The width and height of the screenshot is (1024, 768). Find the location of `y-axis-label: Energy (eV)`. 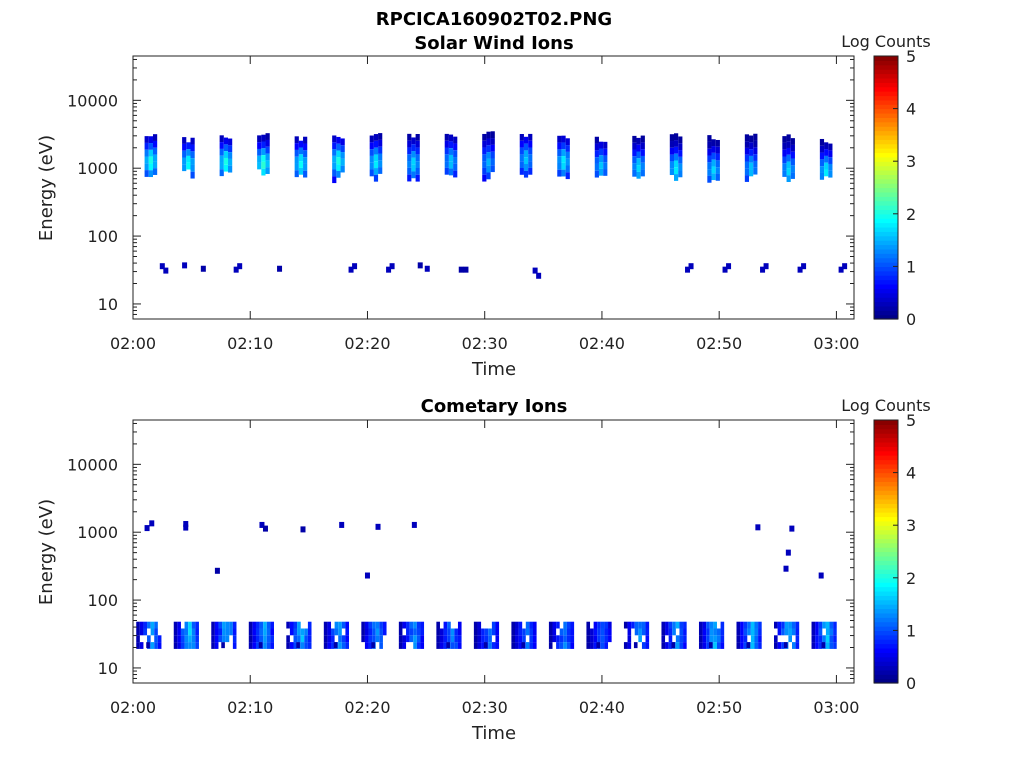

y-axis-label: Energy (eV) is located at coordinates (46, 188).